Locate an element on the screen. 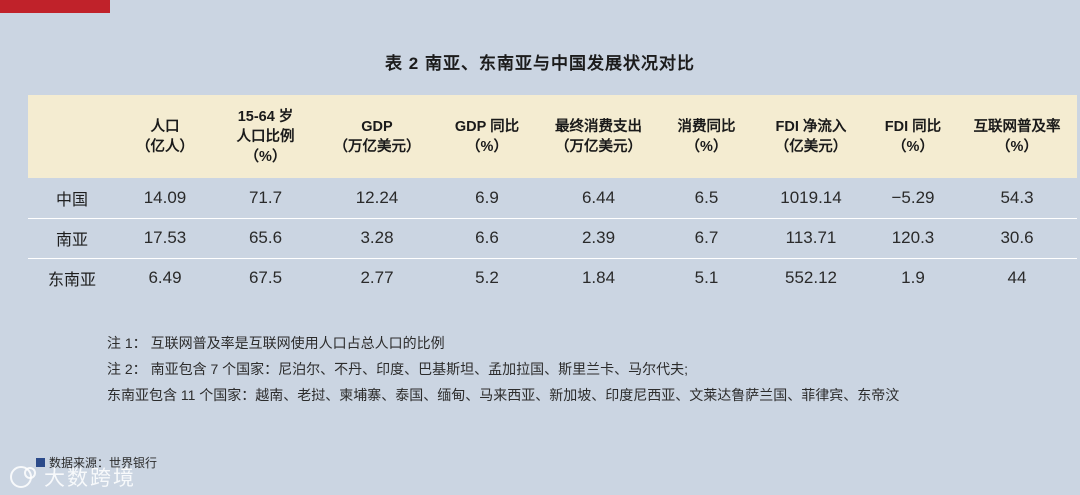 The image size is (1080, 495). table-title: 表 2 南亚、东南亚与中国发展状况对比 is located at coordinates (540, 63).